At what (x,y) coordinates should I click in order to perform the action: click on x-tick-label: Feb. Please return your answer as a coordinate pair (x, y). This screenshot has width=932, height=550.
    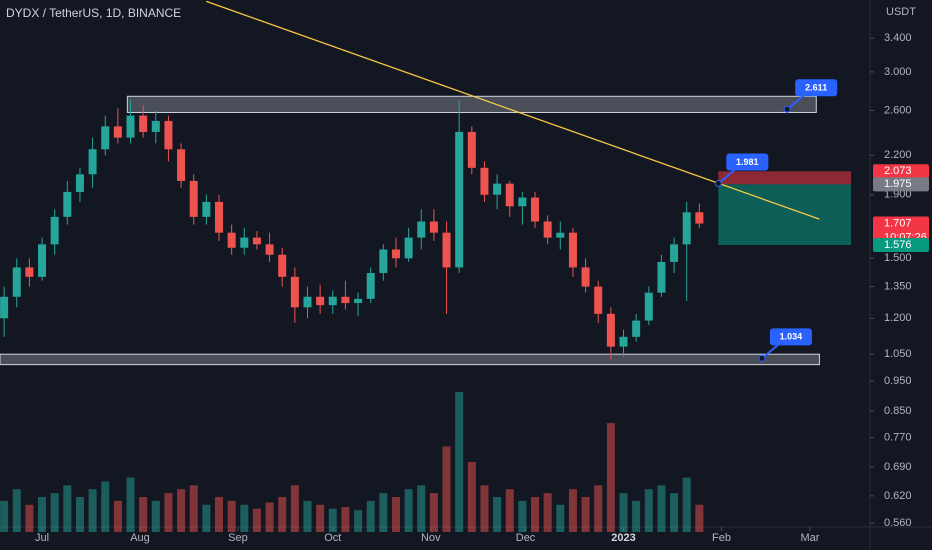
    Looking at the image, I should click on (721, 538).